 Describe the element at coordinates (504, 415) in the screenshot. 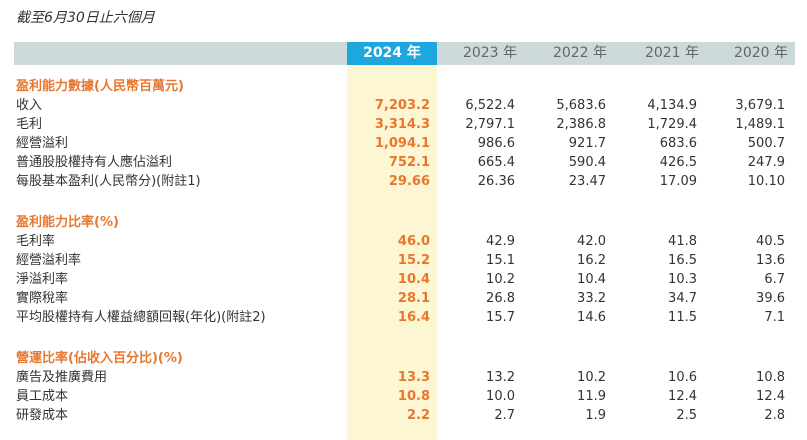

I see `cell-value: 2.7` at that location.